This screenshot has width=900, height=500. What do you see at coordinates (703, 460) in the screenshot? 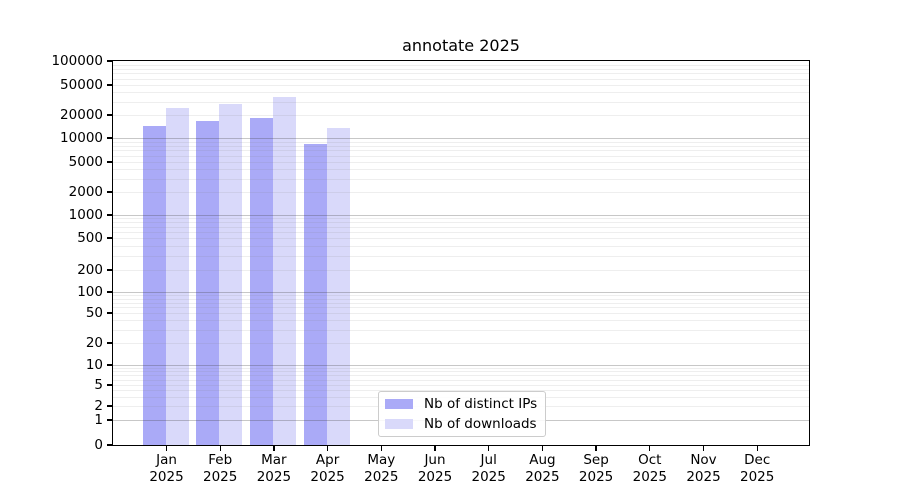
I see `x-tick-month: Nov` at bounding box center [703, 460].